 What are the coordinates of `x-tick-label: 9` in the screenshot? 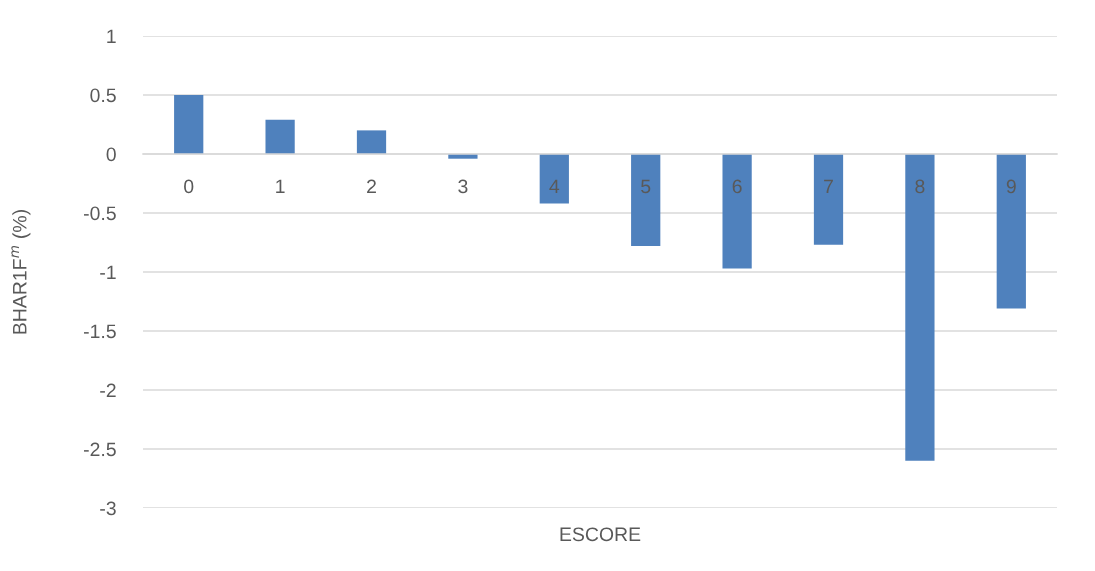 It's located at (1011, 186).